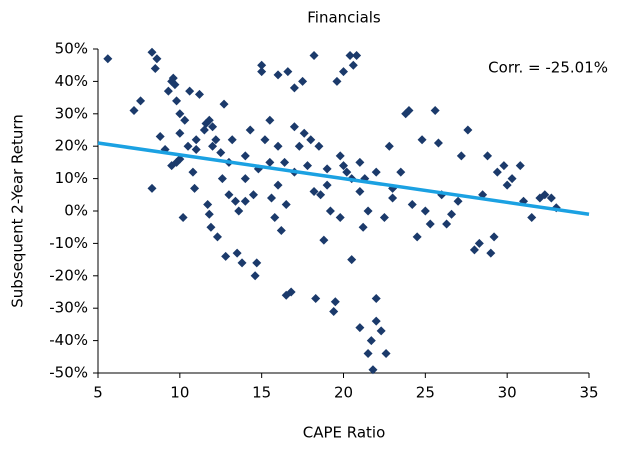 The image size is (619, 449). Describe the element at coordinates (18, 210) in the screenshot. I see `y-axis-label: Subsequent 2-Year Return` at that location.